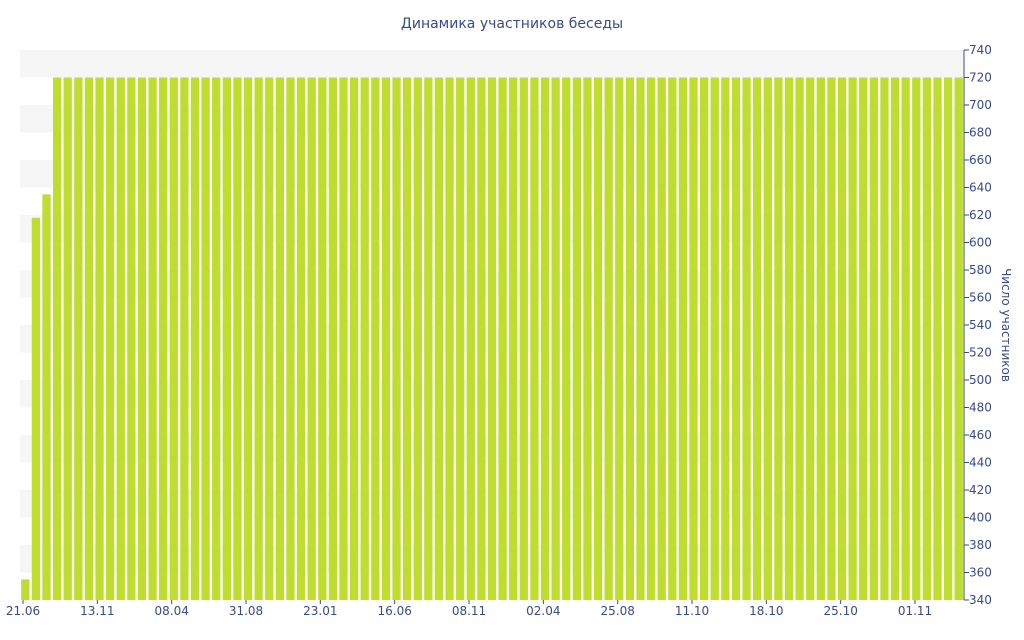 The width and height of the screenshot is (1024, 640). I want to click on y-tick-label: 480, so click(980, 408).